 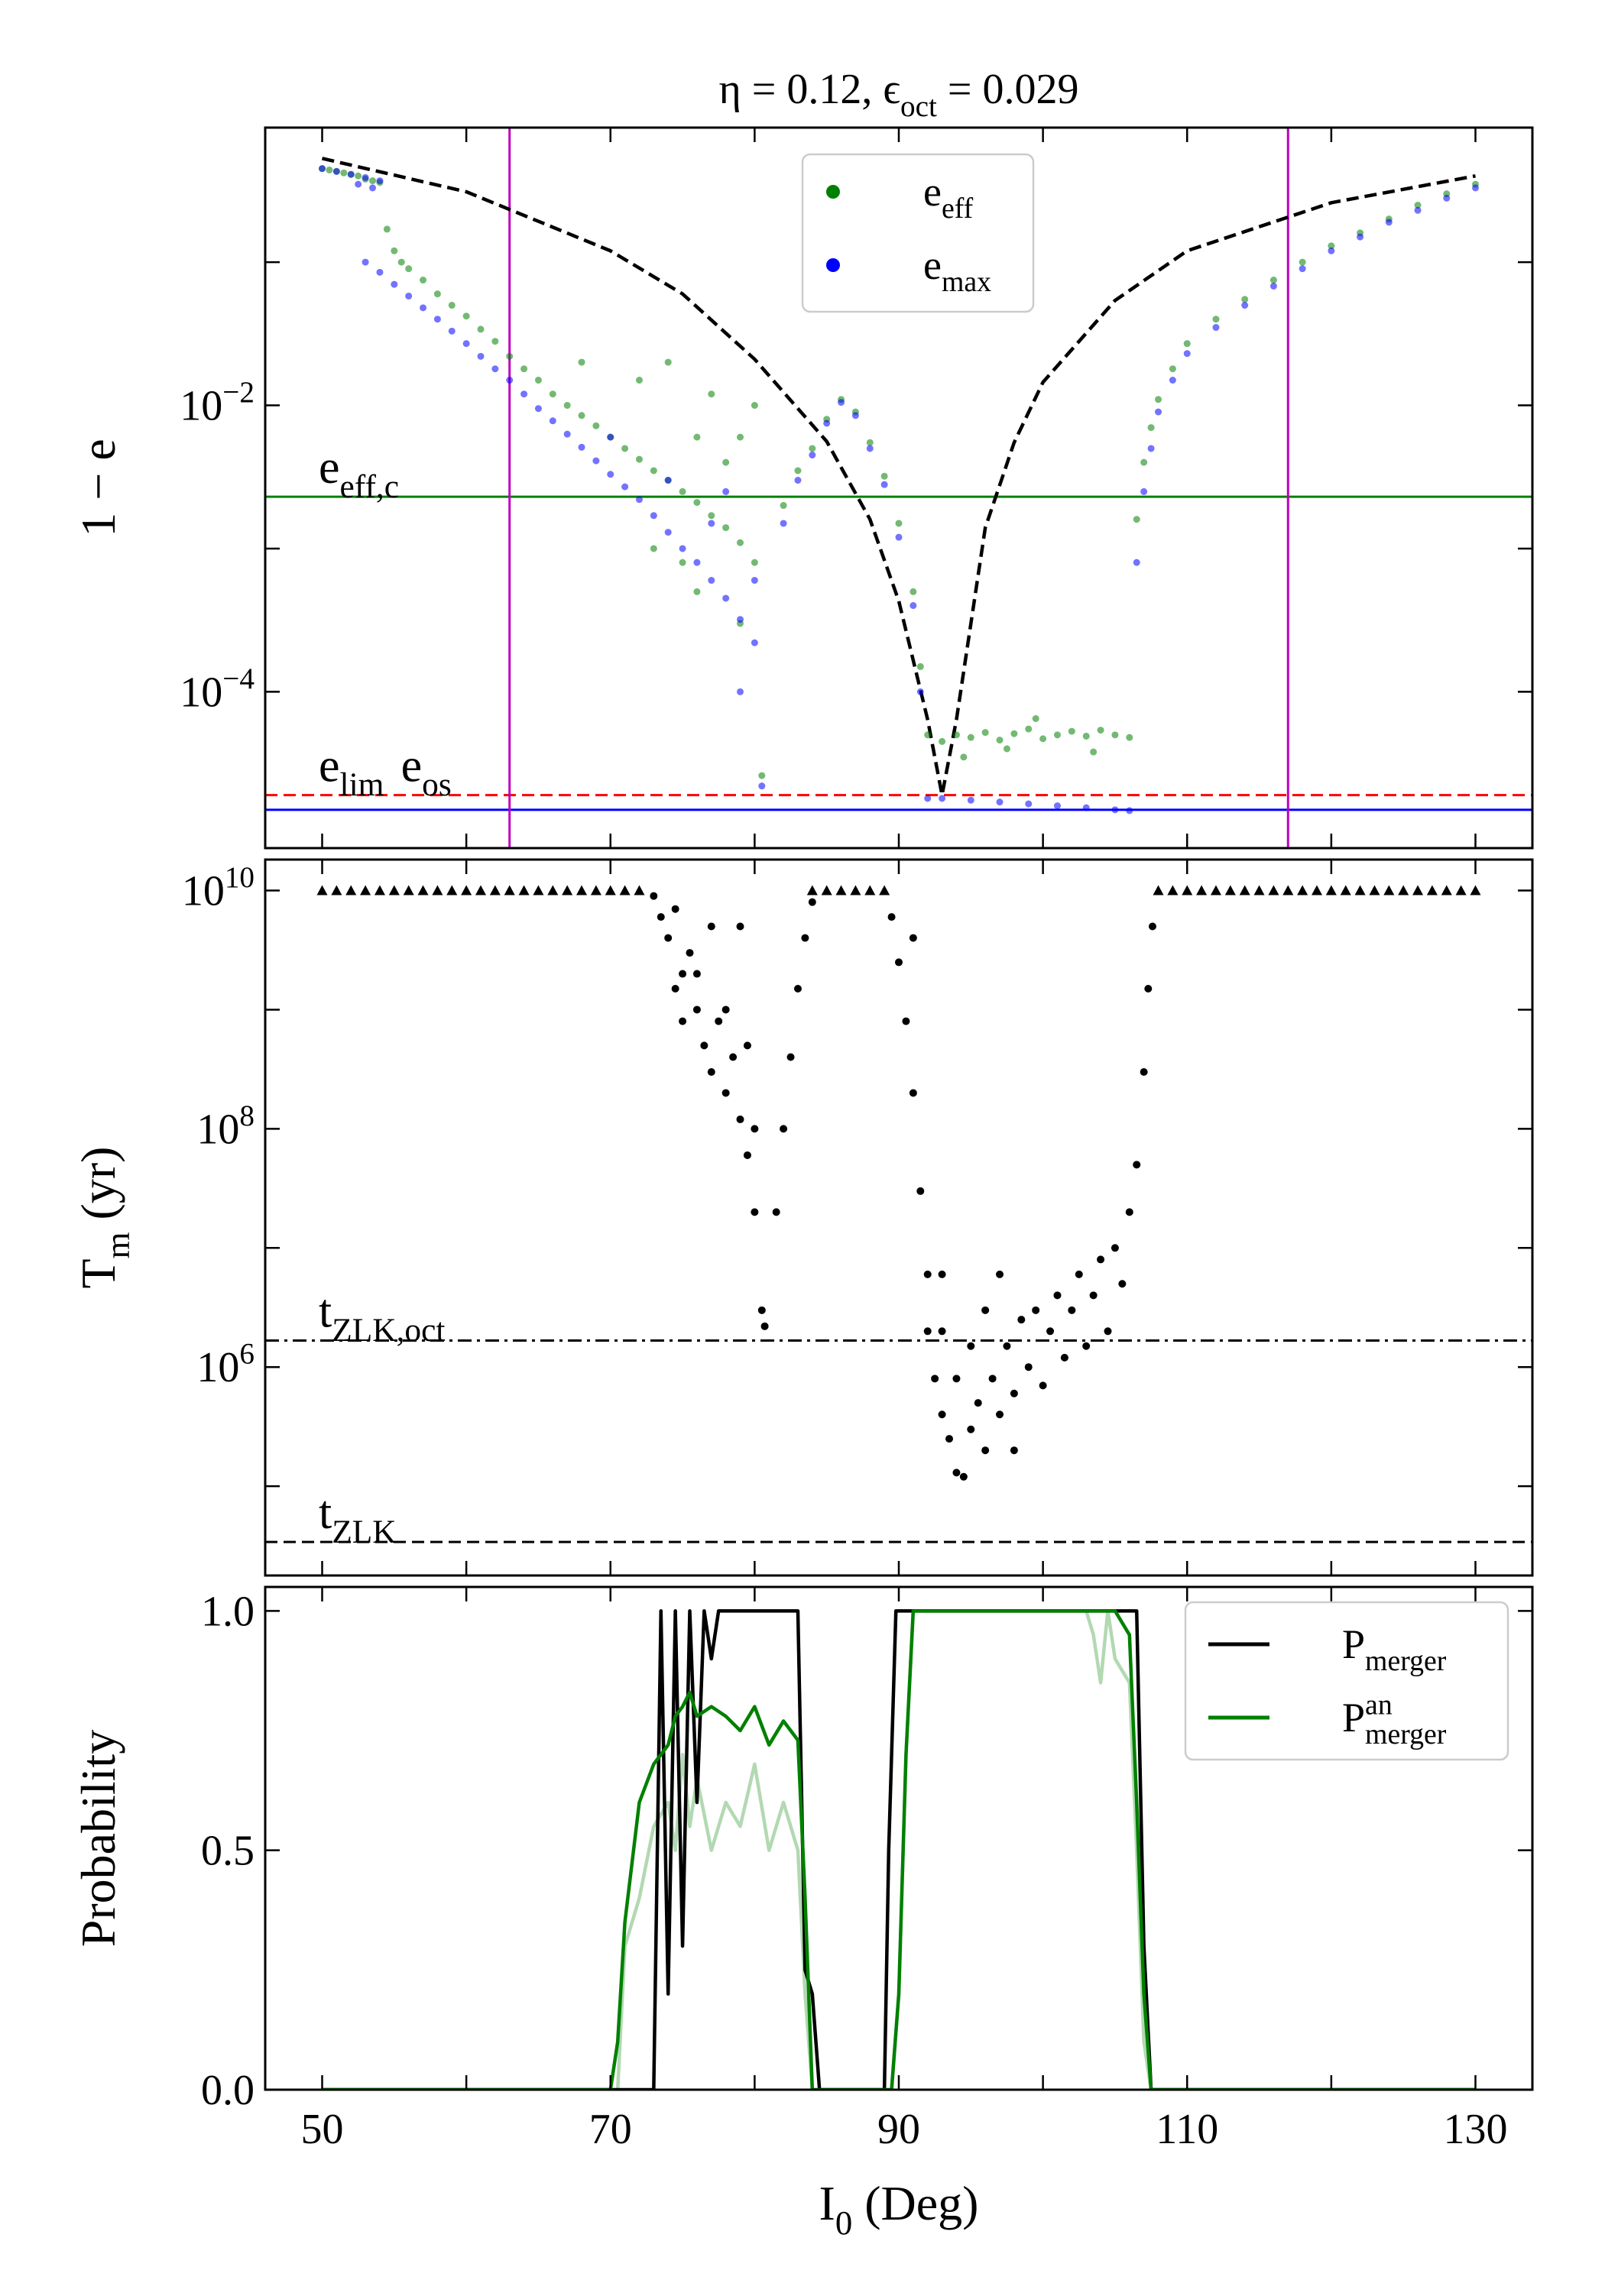 I want to click on reference-label: tZLK, so click(x=358, y=1518).